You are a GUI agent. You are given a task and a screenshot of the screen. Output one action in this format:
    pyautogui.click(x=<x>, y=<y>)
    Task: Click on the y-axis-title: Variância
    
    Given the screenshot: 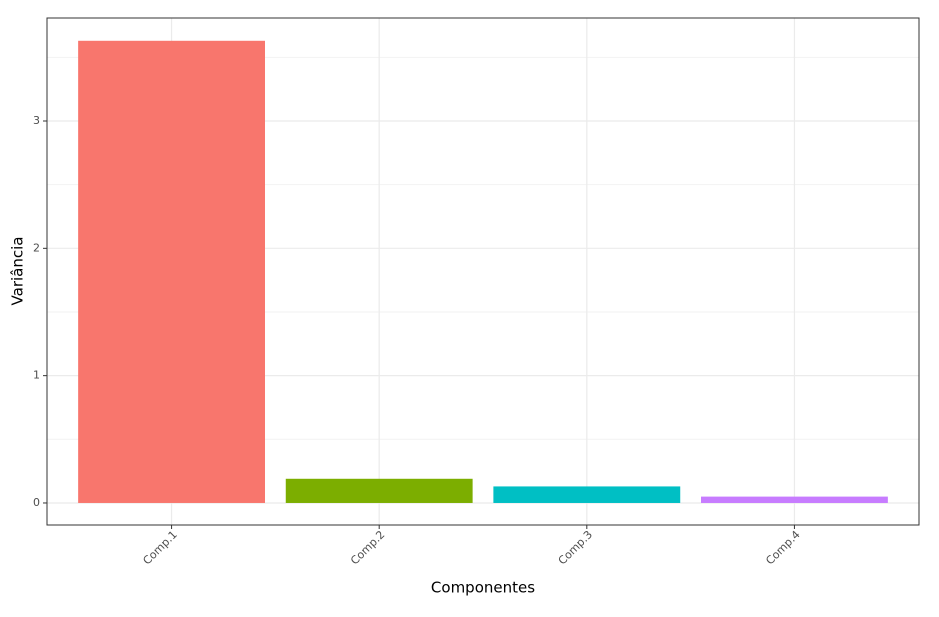 What is the action you would take?
    pyautogui.click(x=18, y=271)
    